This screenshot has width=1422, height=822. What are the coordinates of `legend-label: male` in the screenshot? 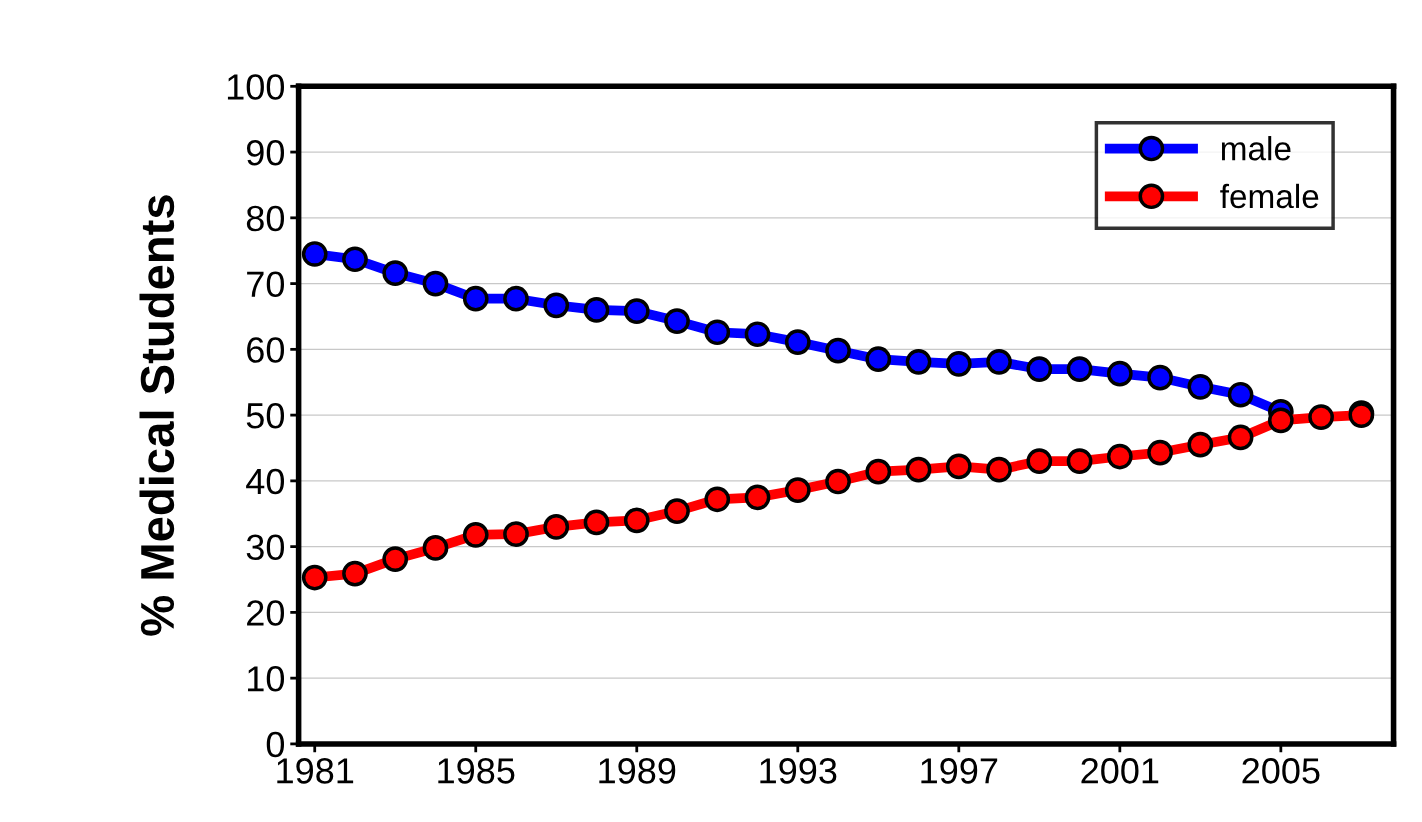 It's located at (1256, 148).